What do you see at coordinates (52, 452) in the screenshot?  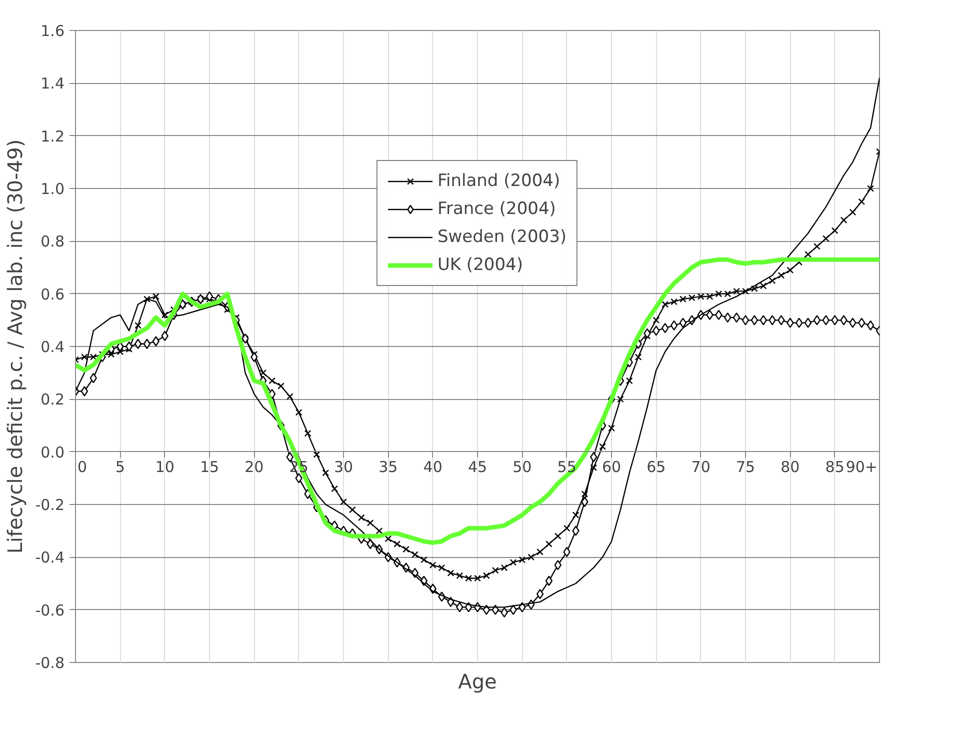 I see `y-tick-label: 0.0` at bounding box center [52, 452].